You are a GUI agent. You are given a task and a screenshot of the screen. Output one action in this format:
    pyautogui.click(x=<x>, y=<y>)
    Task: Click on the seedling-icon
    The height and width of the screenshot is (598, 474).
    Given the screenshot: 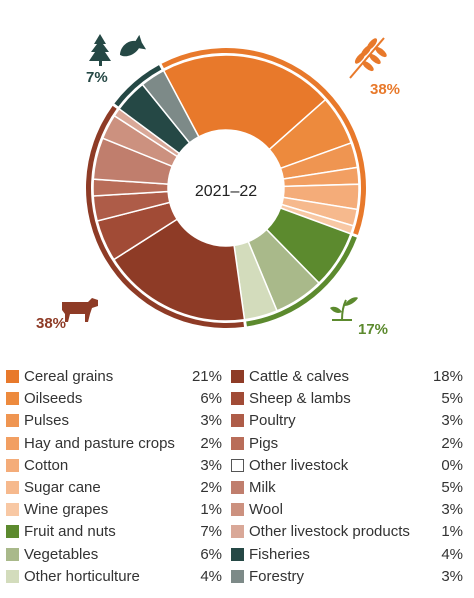 What is the action you would take?
    pyautogui.click(x=344, y=309)
    